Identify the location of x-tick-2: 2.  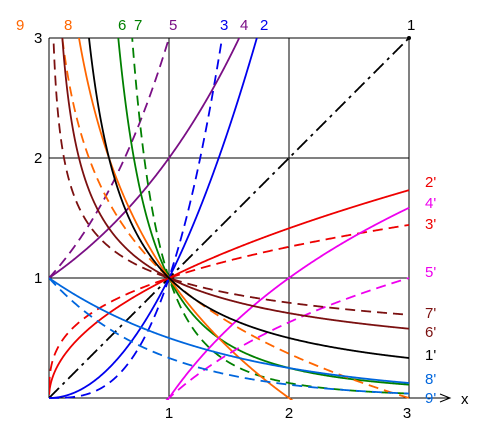
(289, 413).